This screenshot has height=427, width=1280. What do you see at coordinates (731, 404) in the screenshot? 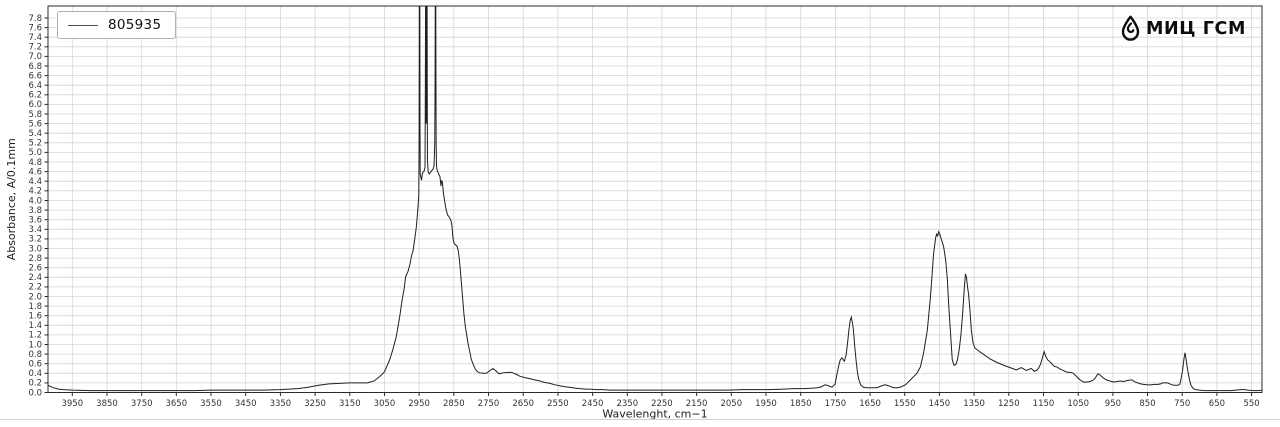
I see `svg-text: 2050` at bounding box center [731, 404].